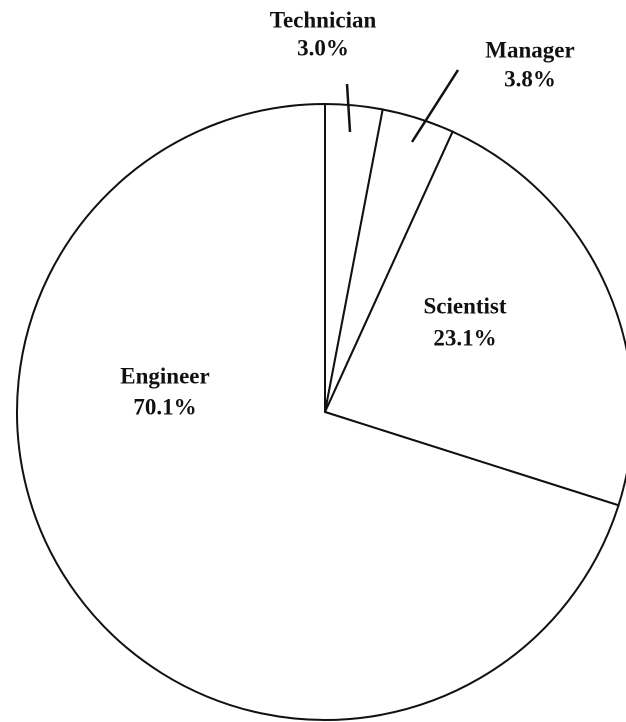 This screenshot has width=626, height=722. I want to click on slice-value-label: 70.1%, so click(164, 406).